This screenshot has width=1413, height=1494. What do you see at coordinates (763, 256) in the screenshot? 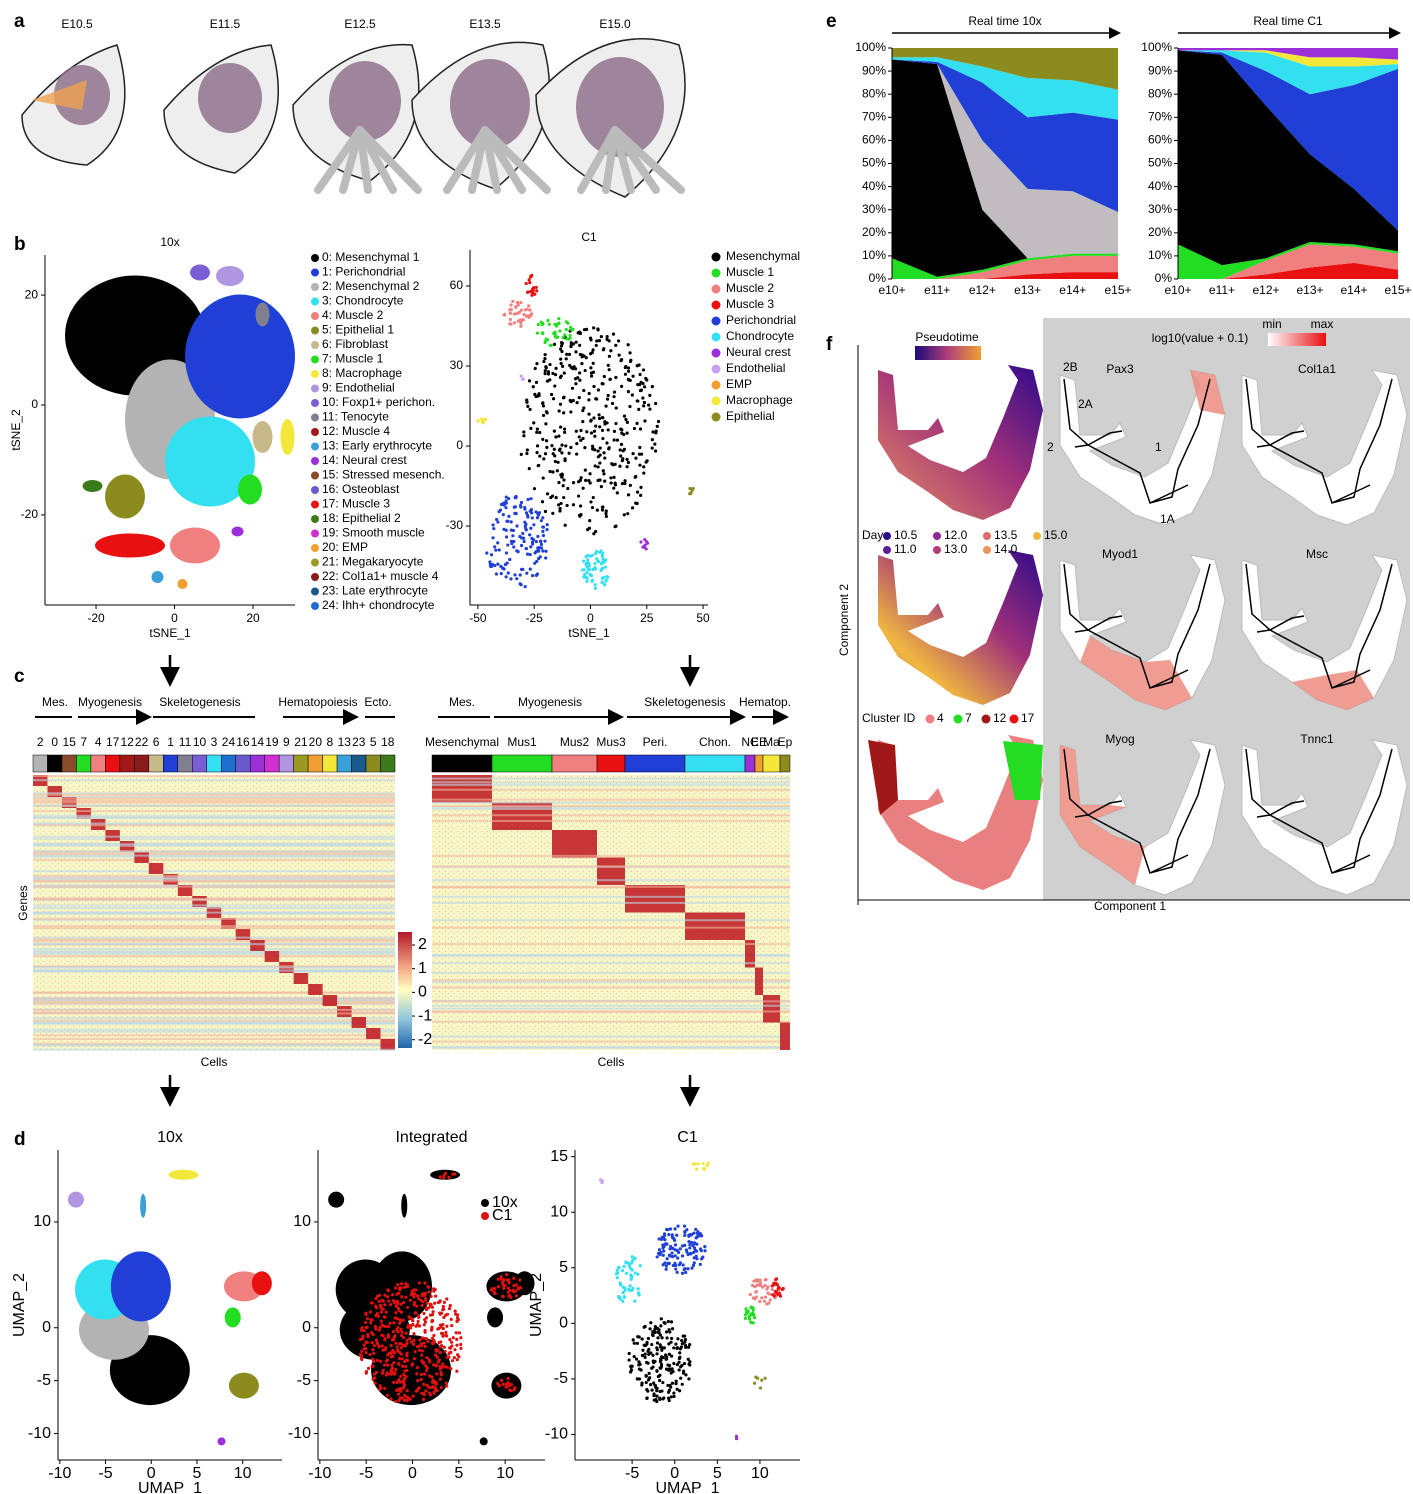
I see `legend-label: Mesenchymal` at bounding box center [763, 256].